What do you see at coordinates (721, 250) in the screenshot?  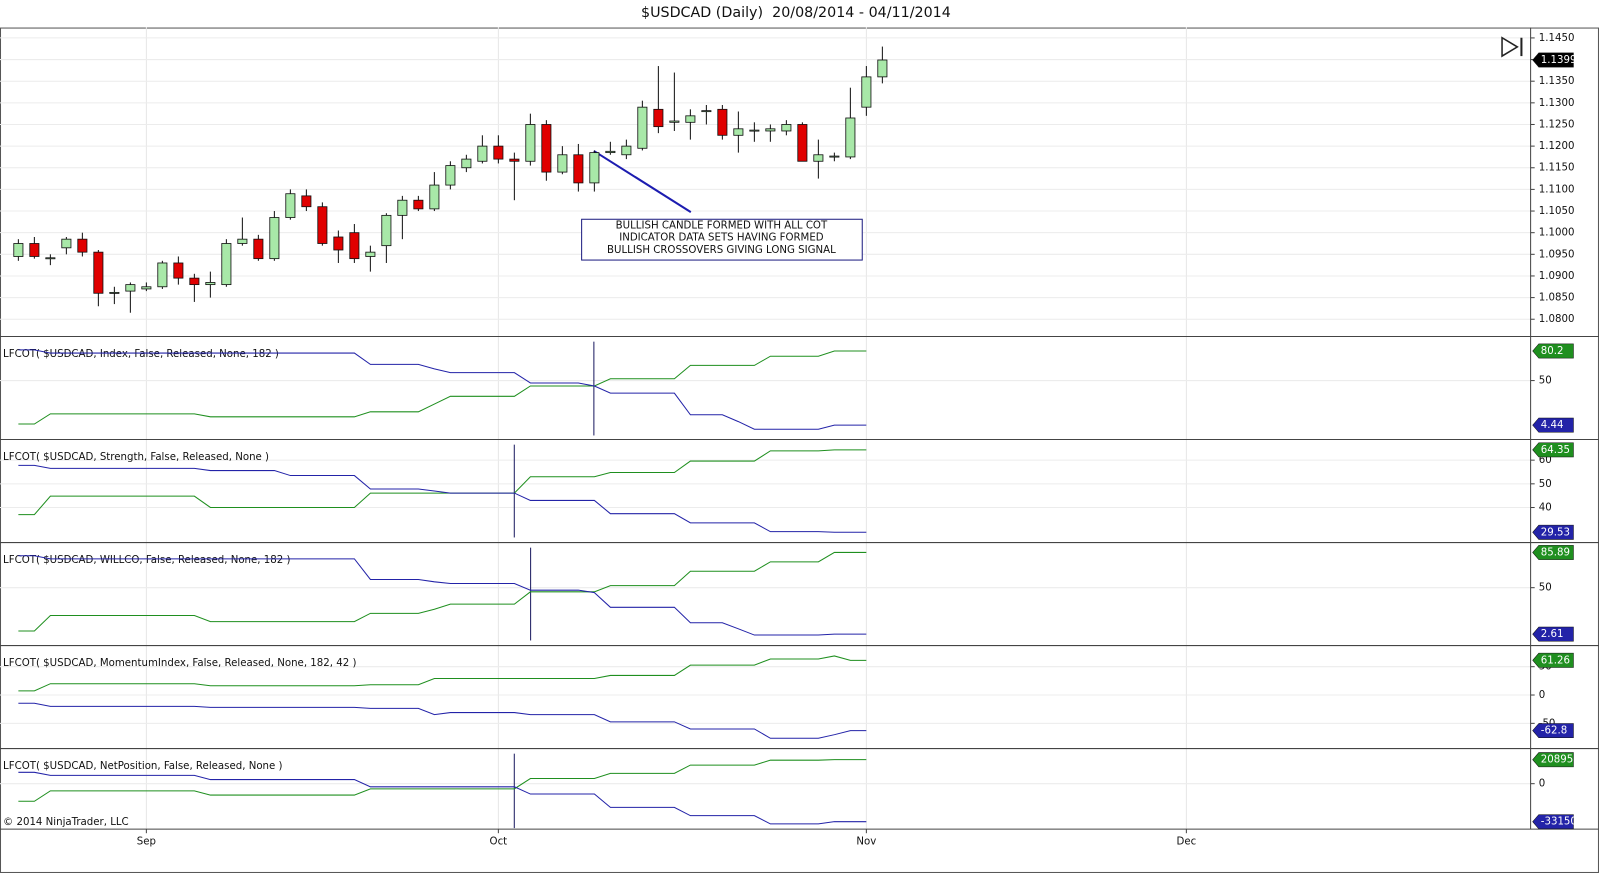 I see `annotation-line: BULLISH CROSSOVERS GIVING LONG SIGNAL` at bounding box center [721, 250].